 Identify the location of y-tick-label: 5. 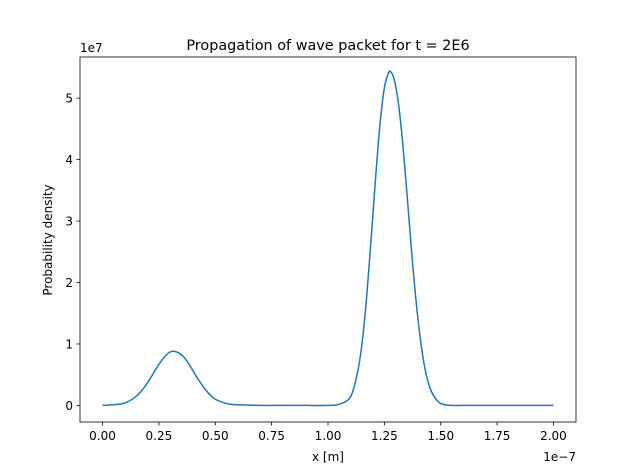
(69, 99).